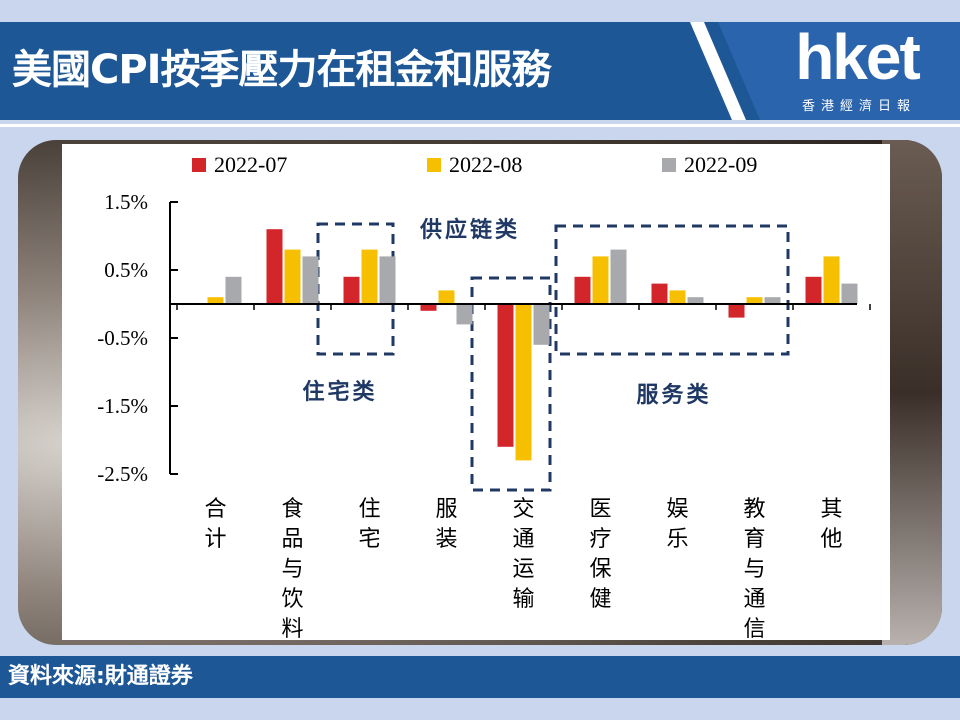 The height and width of the screenshot is (720, 960). I want to click on annotation-label-housing: 住宅类, so click(339, 392).